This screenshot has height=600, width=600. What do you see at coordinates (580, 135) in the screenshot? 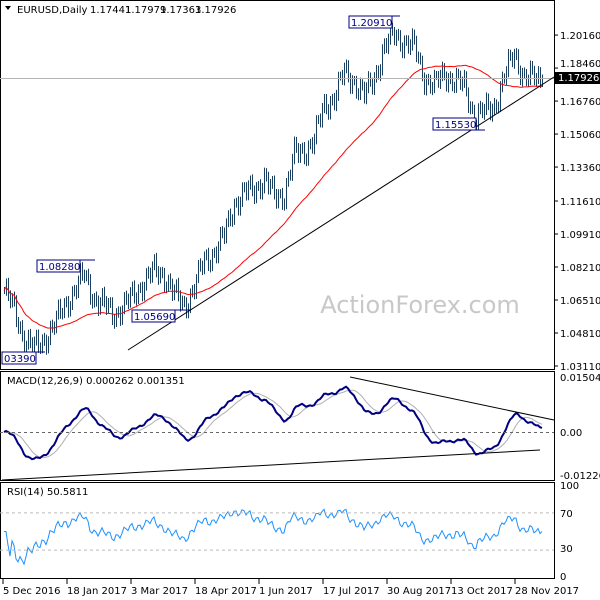
I see `y-tick-label: 1.15060` at bounding box center [580, 135].